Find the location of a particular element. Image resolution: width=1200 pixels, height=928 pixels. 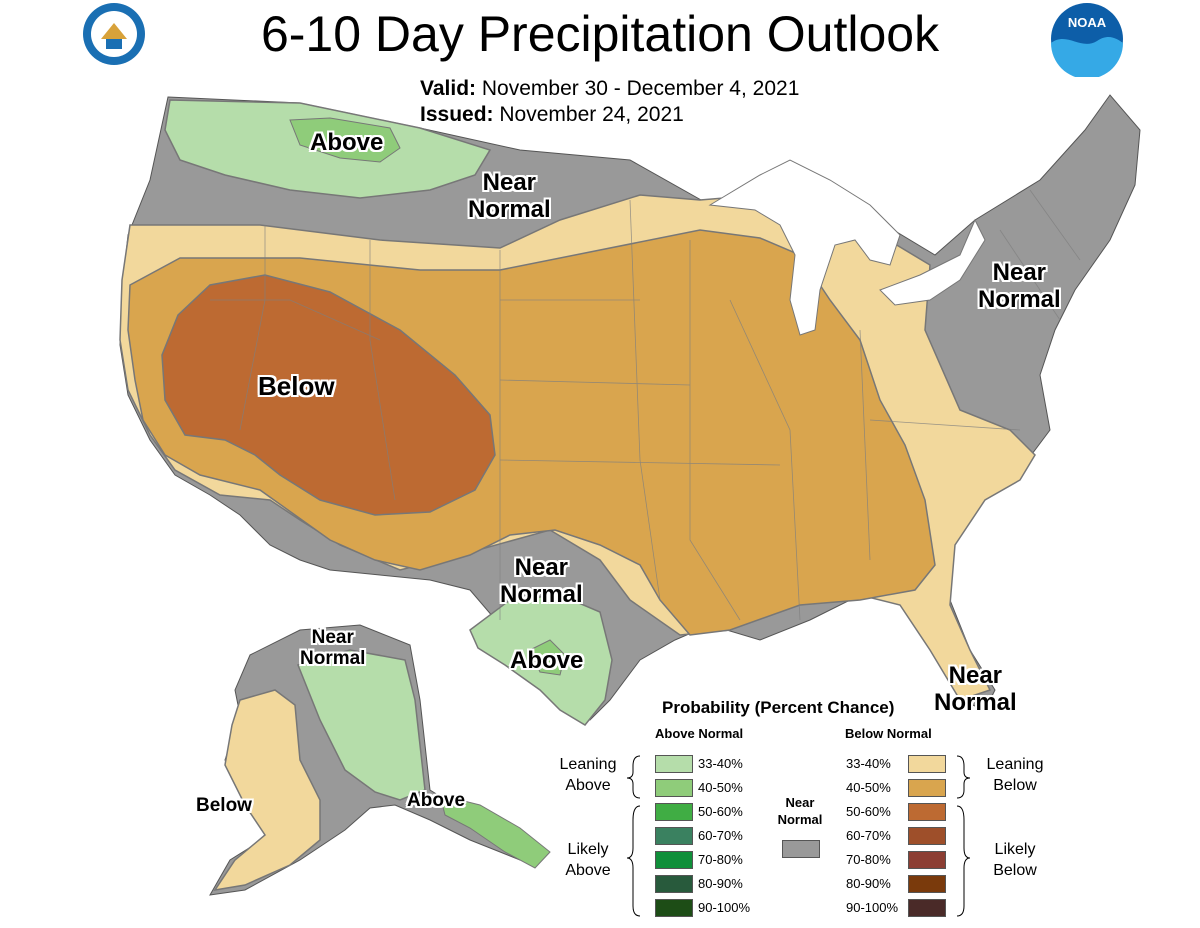

near-normal-ne-line2: Normal is located at coordinates (1019, 299).